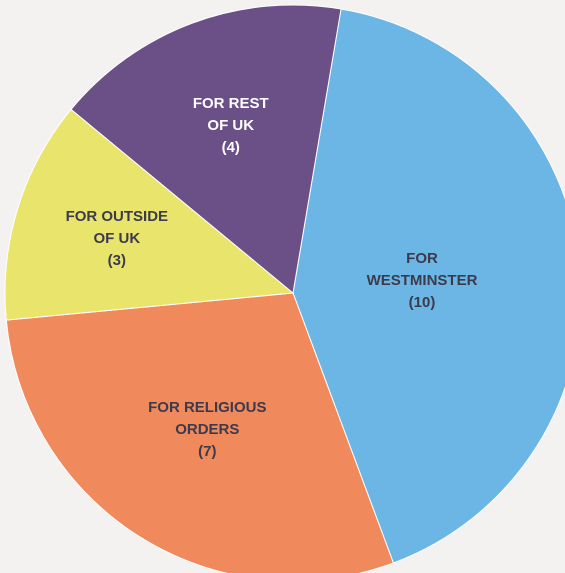 Image resolution: width=565 pixels, height=573 pixels. What do you see at coordinates (230, 147) in the screenshot?
I see `value-label: (4)` at bounding box center [230, 147].